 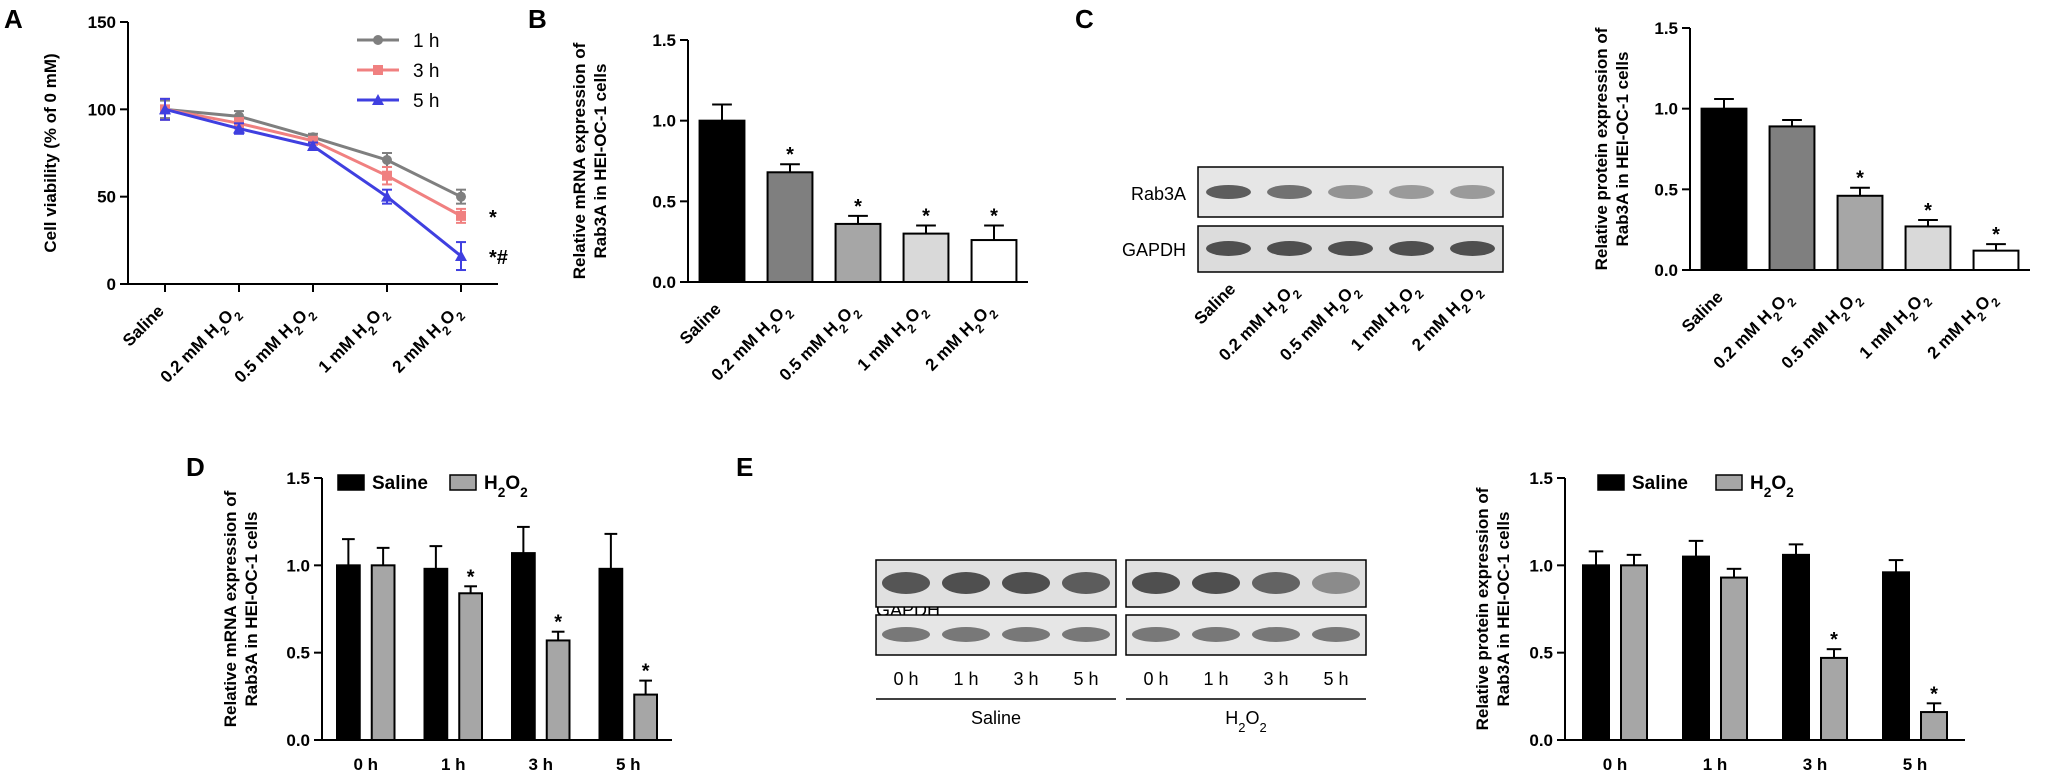 I want to click on y-axis-label: Relative mRNA expression of, so click(x=230, y=608).